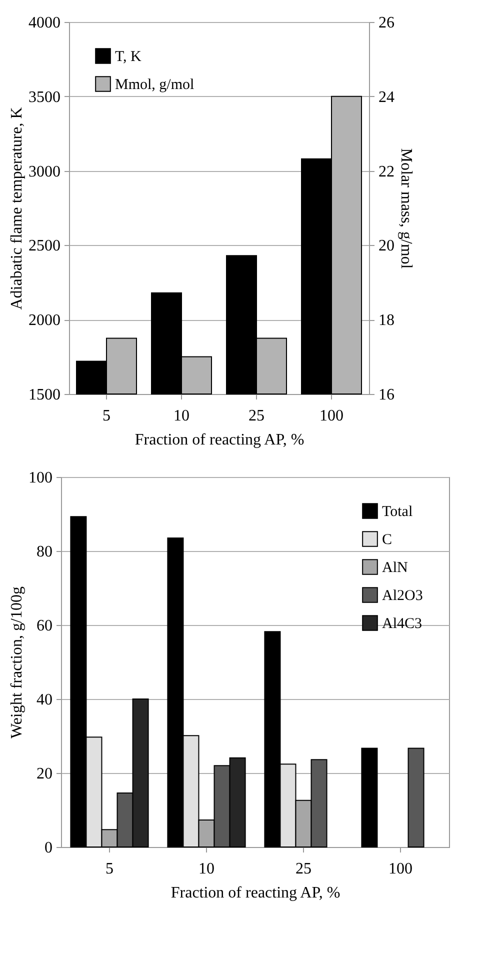  What do you see at coordinates (44, 321) in the screenshot?
I see `y-tick-label: 2000` at bounding box center [44, 321].